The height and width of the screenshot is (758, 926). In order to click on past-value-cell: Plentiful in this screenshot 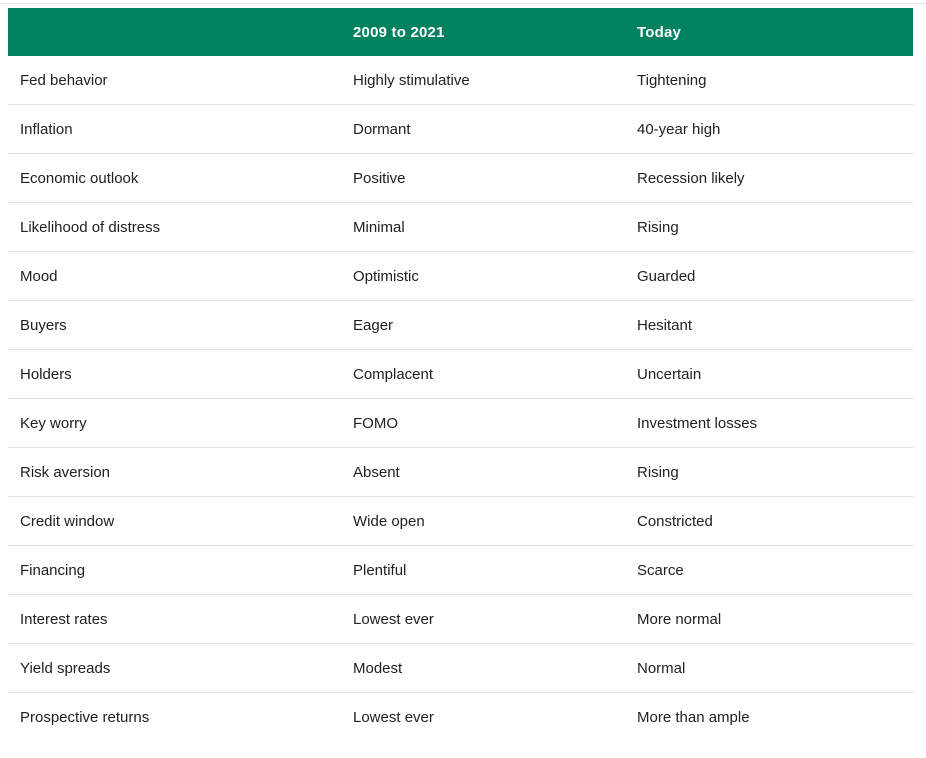, I will do `click(380, 570)`.